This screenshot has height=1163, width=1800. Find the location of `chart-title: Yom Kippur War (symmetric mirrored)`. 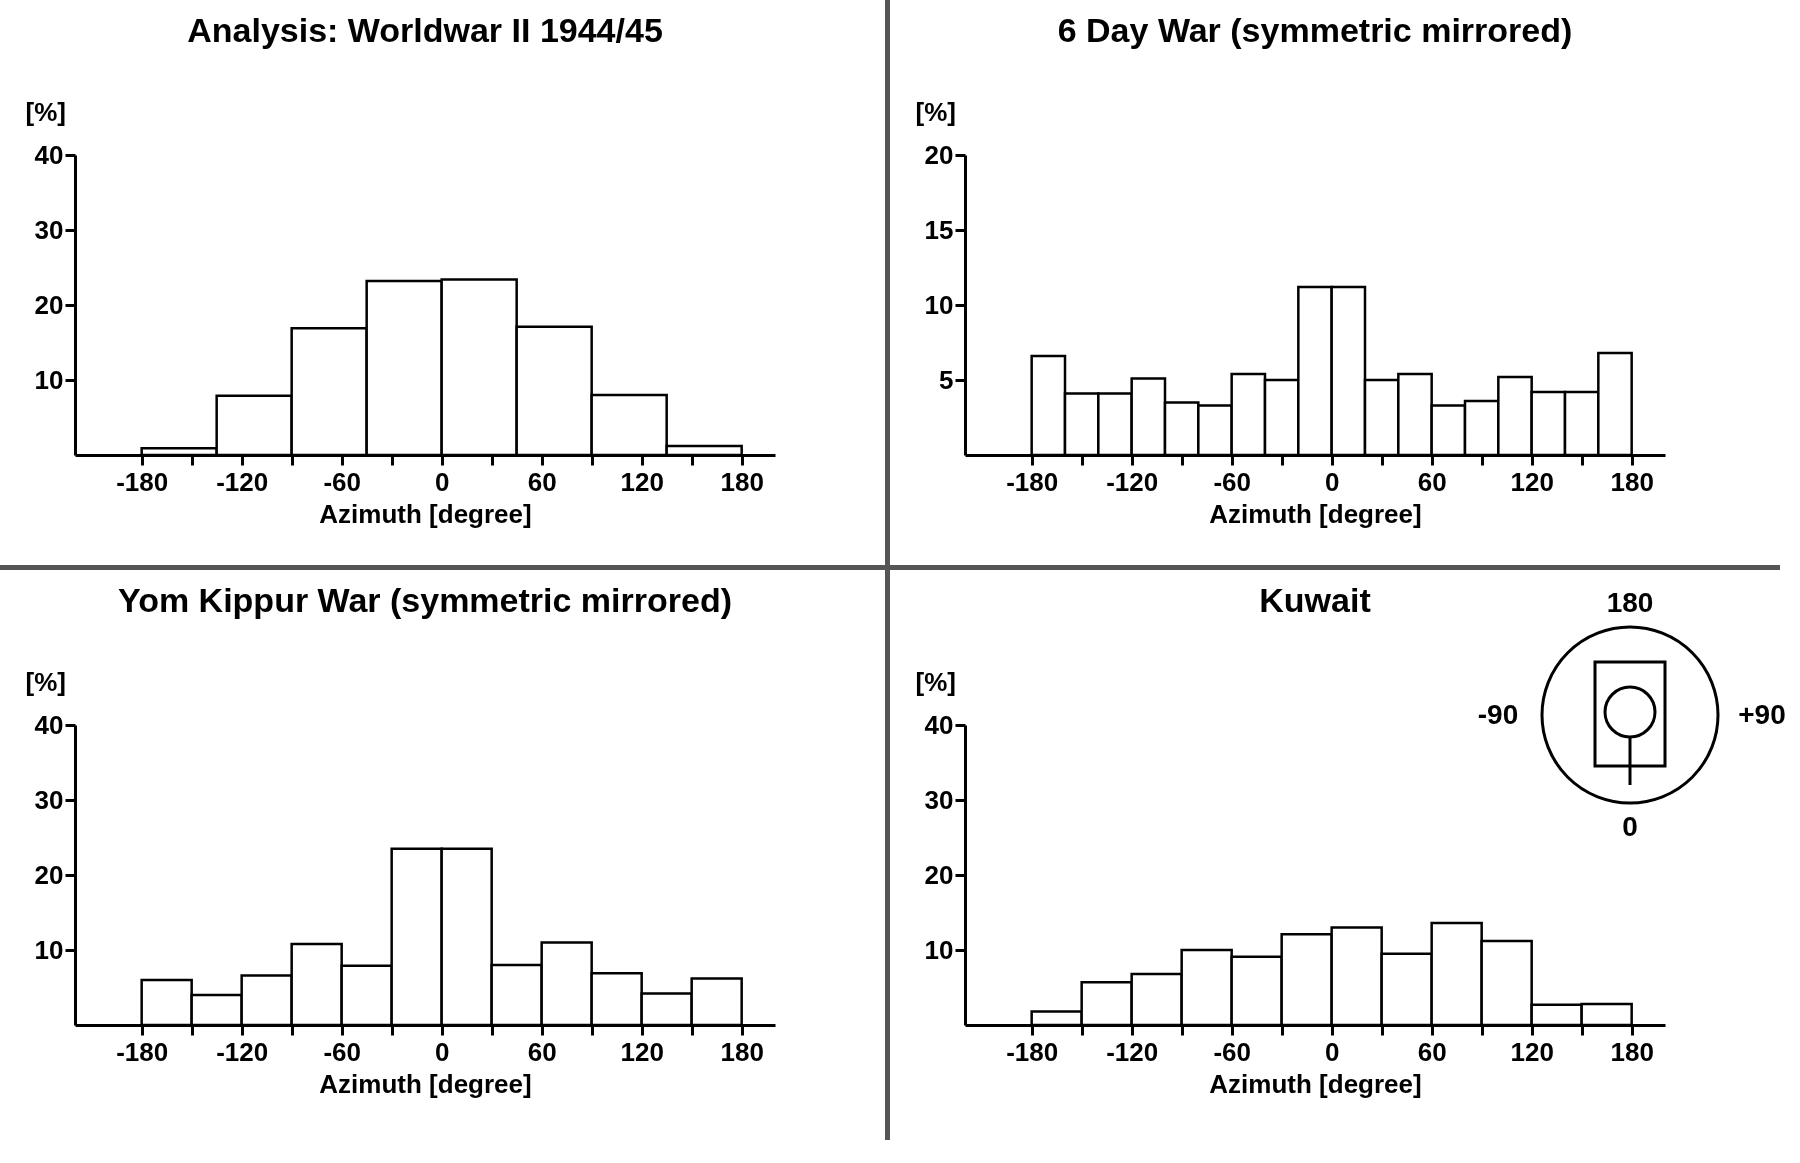

chart-title: Yom Kippur War (symmetric mirrored) is located at coordinates (425, 600).